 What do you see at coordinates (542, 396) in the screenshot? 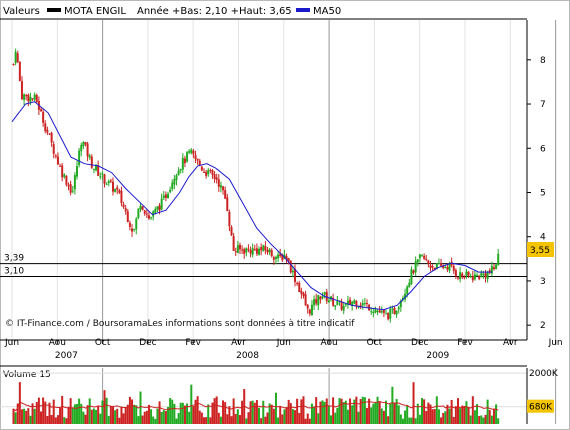
I see `volume-axis: 2000K 680K` at bounding box center [542, 396].